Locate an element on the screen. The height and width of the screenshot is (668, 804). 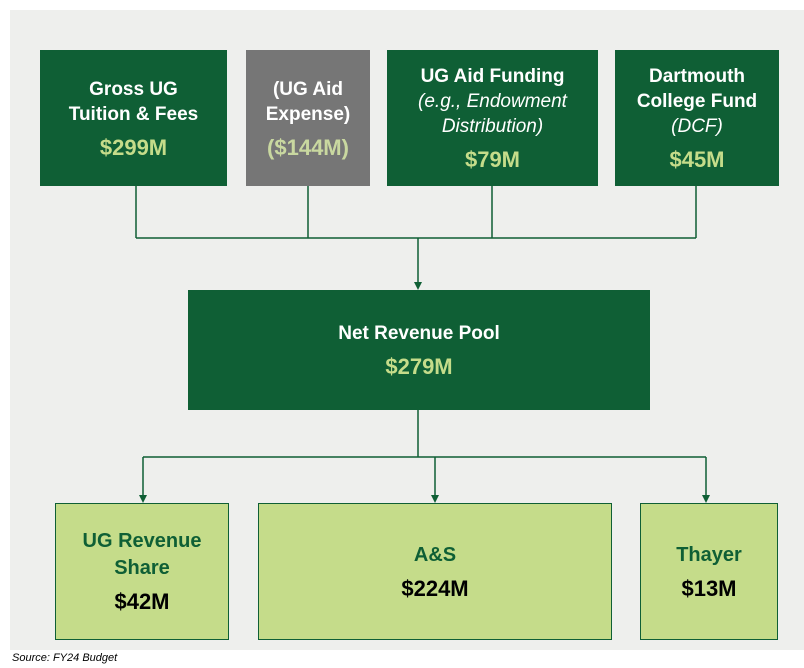
node-label: Gross UG is located at coordinates (133, 89).